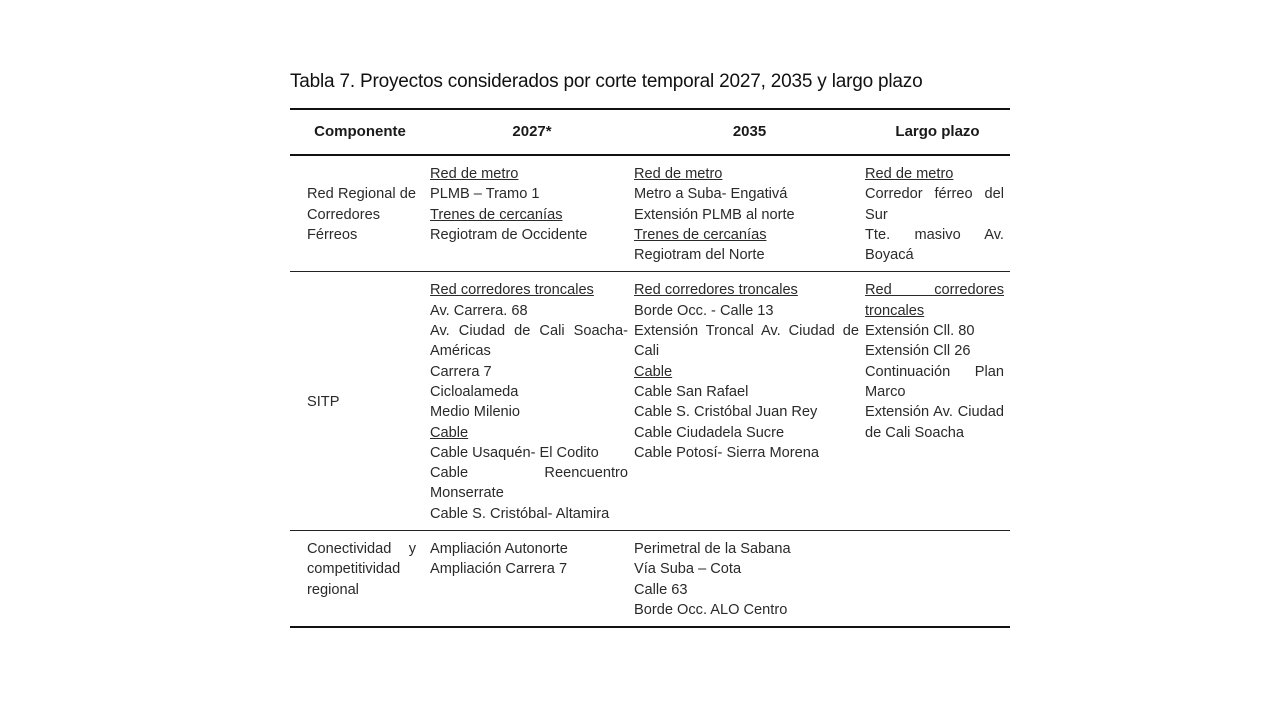 This screenshot has width=1280, height=720. I want to click on project-item: Extensión Cll. 80, so click(920, 331).